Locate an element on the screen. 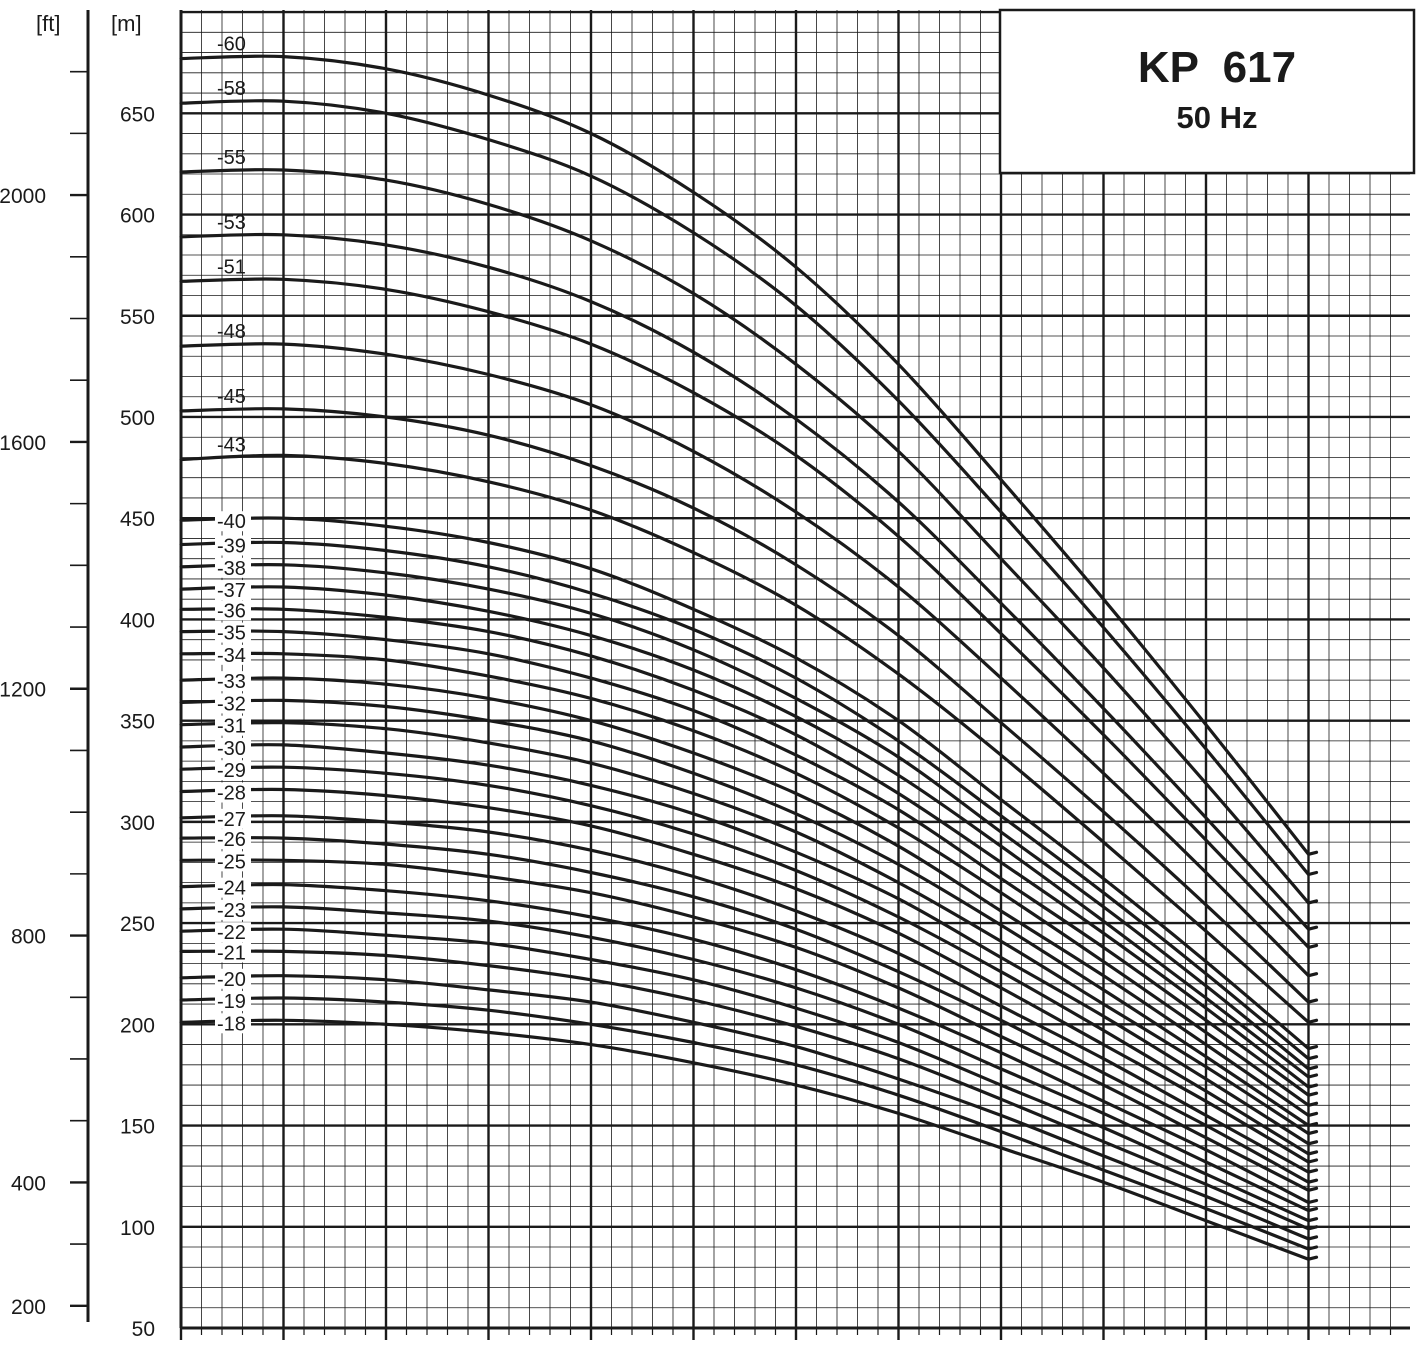 This screenshot has height=1347, width=1423. curve-label-24: -24 is located at coordinates (231, 889).